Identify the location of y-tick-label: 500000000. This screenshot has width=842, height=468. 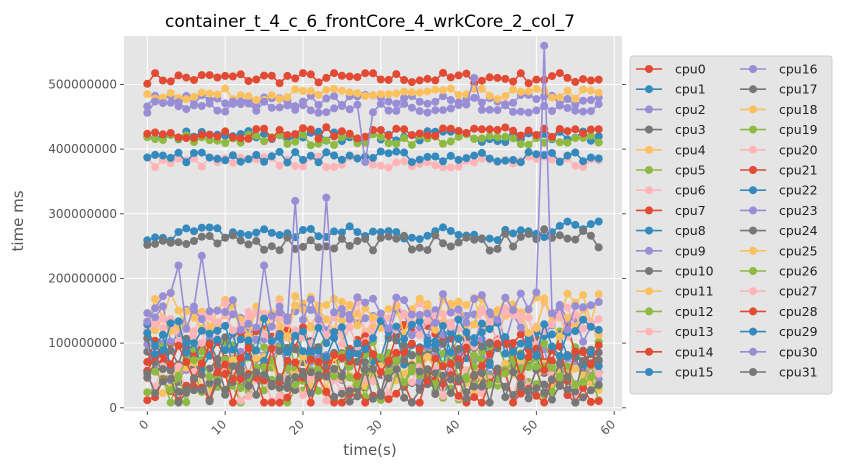
(82, 84).